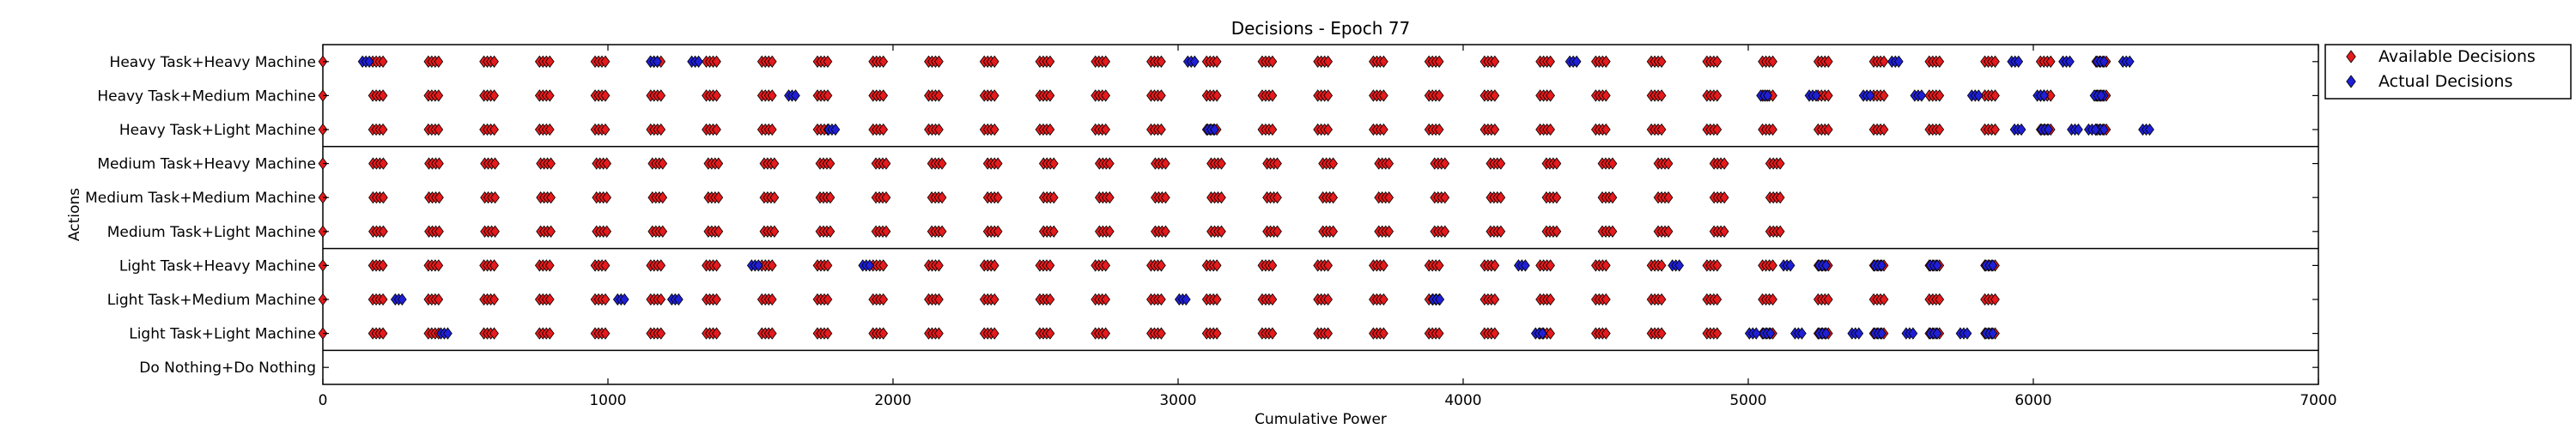 This screenshot has height=429, width=2576. What do you see at coordinates (2441, 56) in the screenshot?
I see `legend-item-available: Available Decisions` at bounding box center [2441, 56].